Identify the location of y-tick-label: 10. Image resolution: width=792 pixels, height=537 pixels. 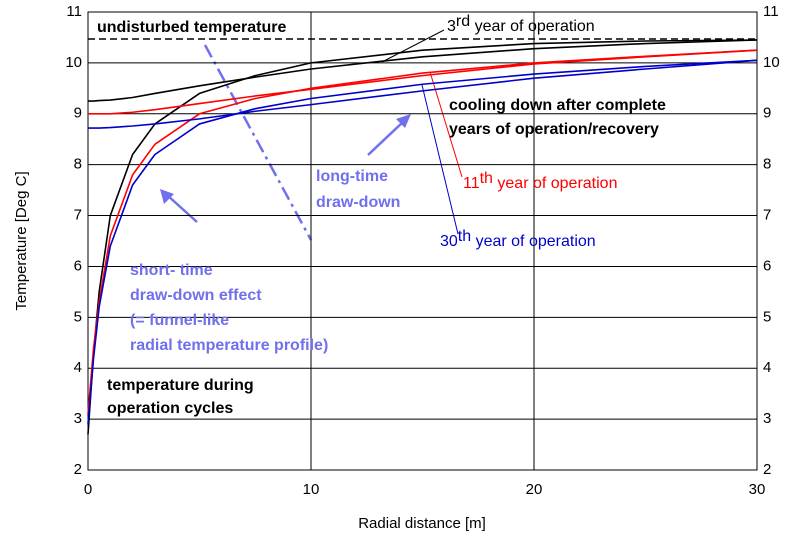
(73, 62).